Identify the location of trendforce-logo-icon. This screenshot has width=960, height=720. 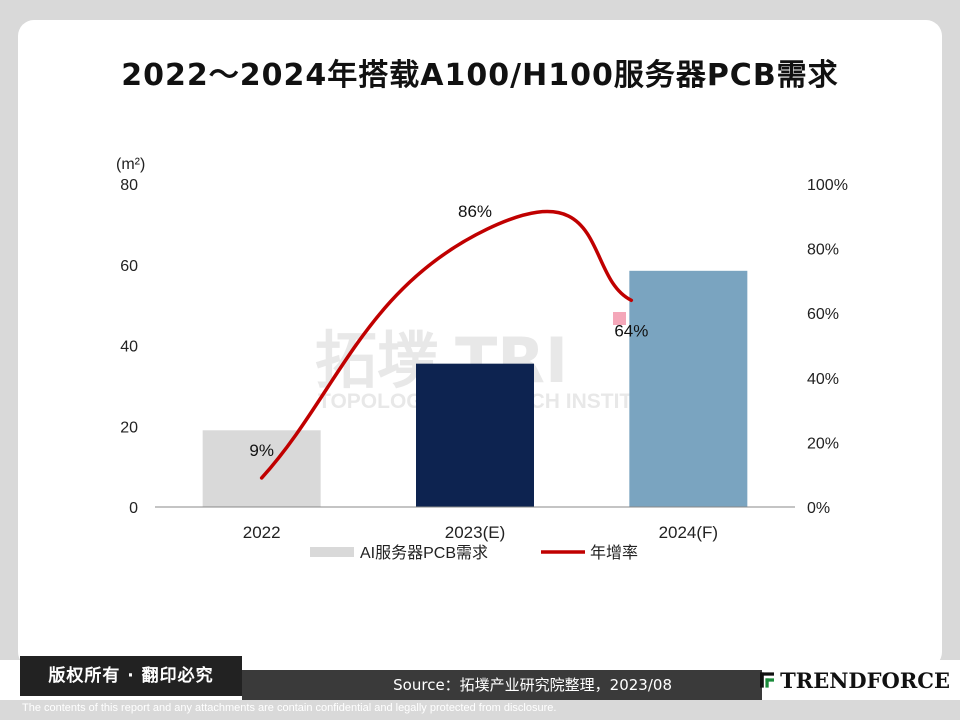
(767, 680).